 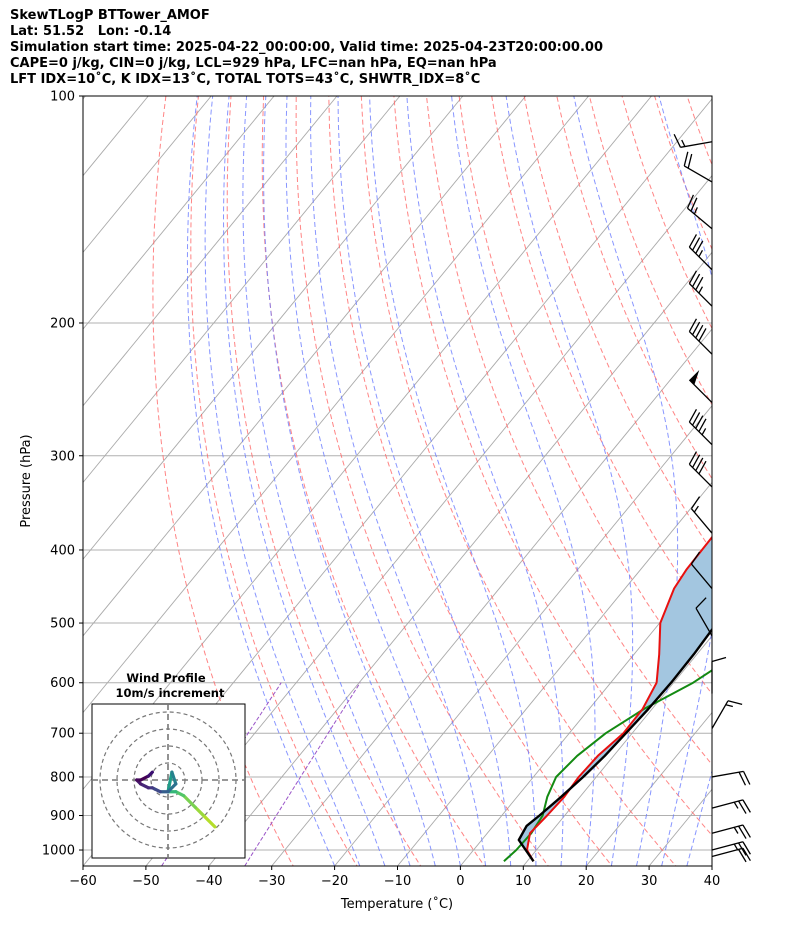 I want to click on temperature-line, so click(x=619, y=698).